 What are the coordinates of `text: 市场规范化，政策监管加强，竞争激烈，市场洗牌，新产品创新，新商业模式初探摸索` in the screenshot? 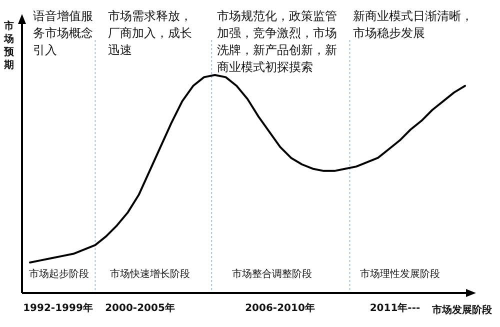 It's located at (277, 42).